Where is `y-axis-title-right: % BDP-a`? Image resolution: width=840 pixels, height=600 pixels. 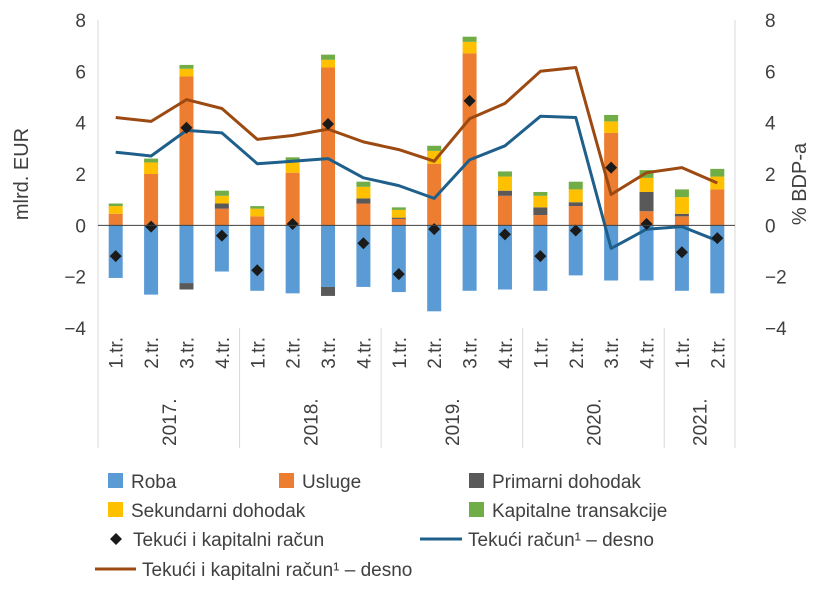
y-axis-title-right: % BDP-a is located at coordinates (800, 183).